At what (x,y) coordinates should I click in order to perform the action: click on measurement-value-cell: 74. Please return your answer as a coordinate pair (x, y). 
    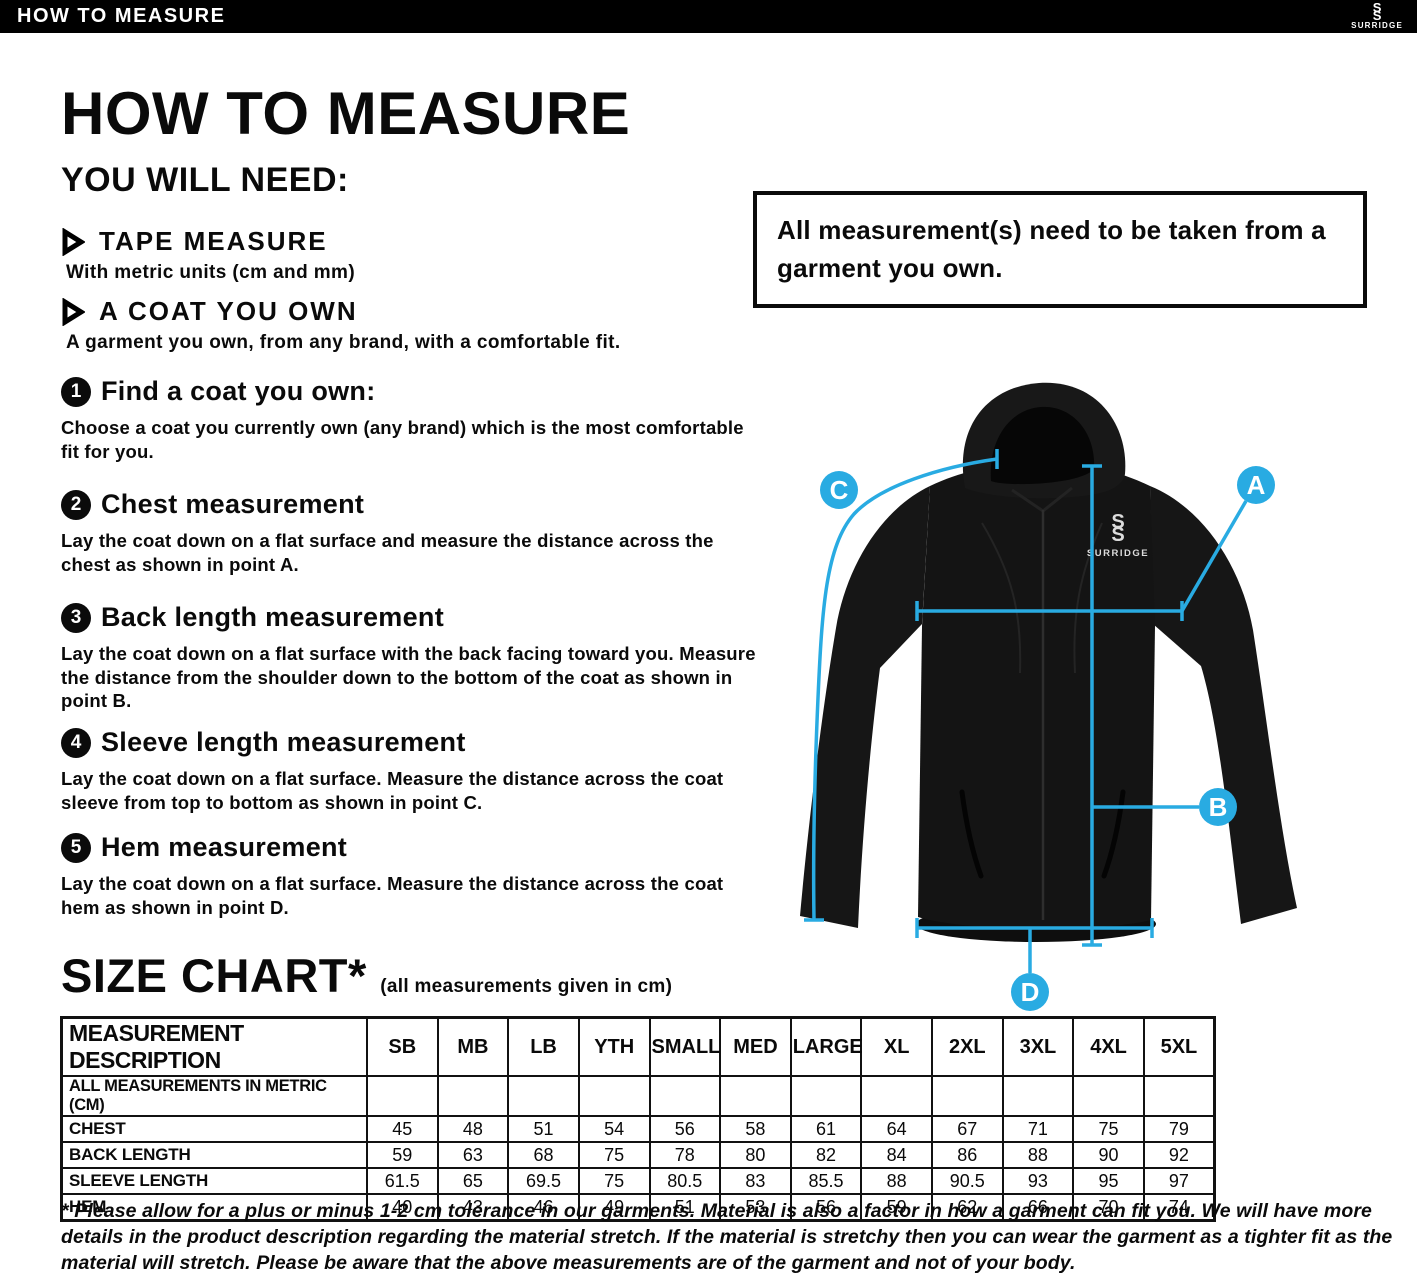
    Looking at the image, I should click on (1179, 1207).